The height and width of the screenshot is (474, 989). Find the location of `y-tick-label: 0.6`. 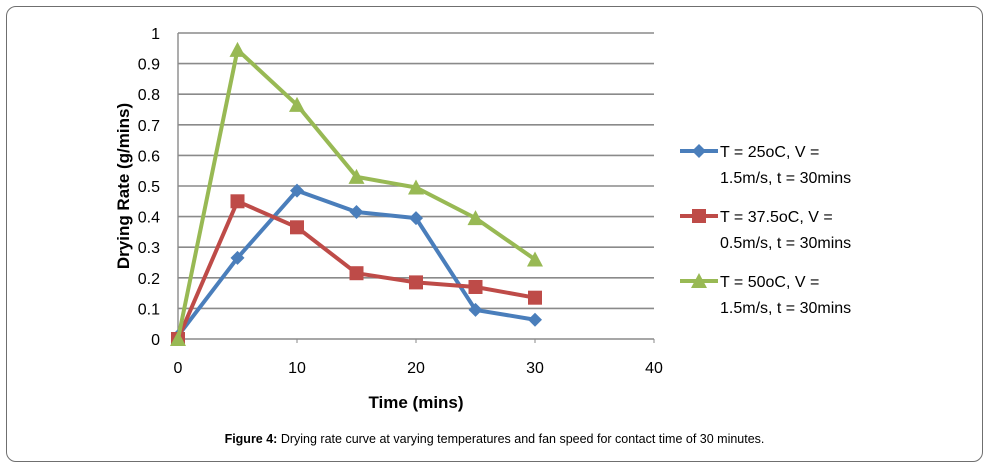

y-tick-label: 0.6 is located at coordinates (149, 156).